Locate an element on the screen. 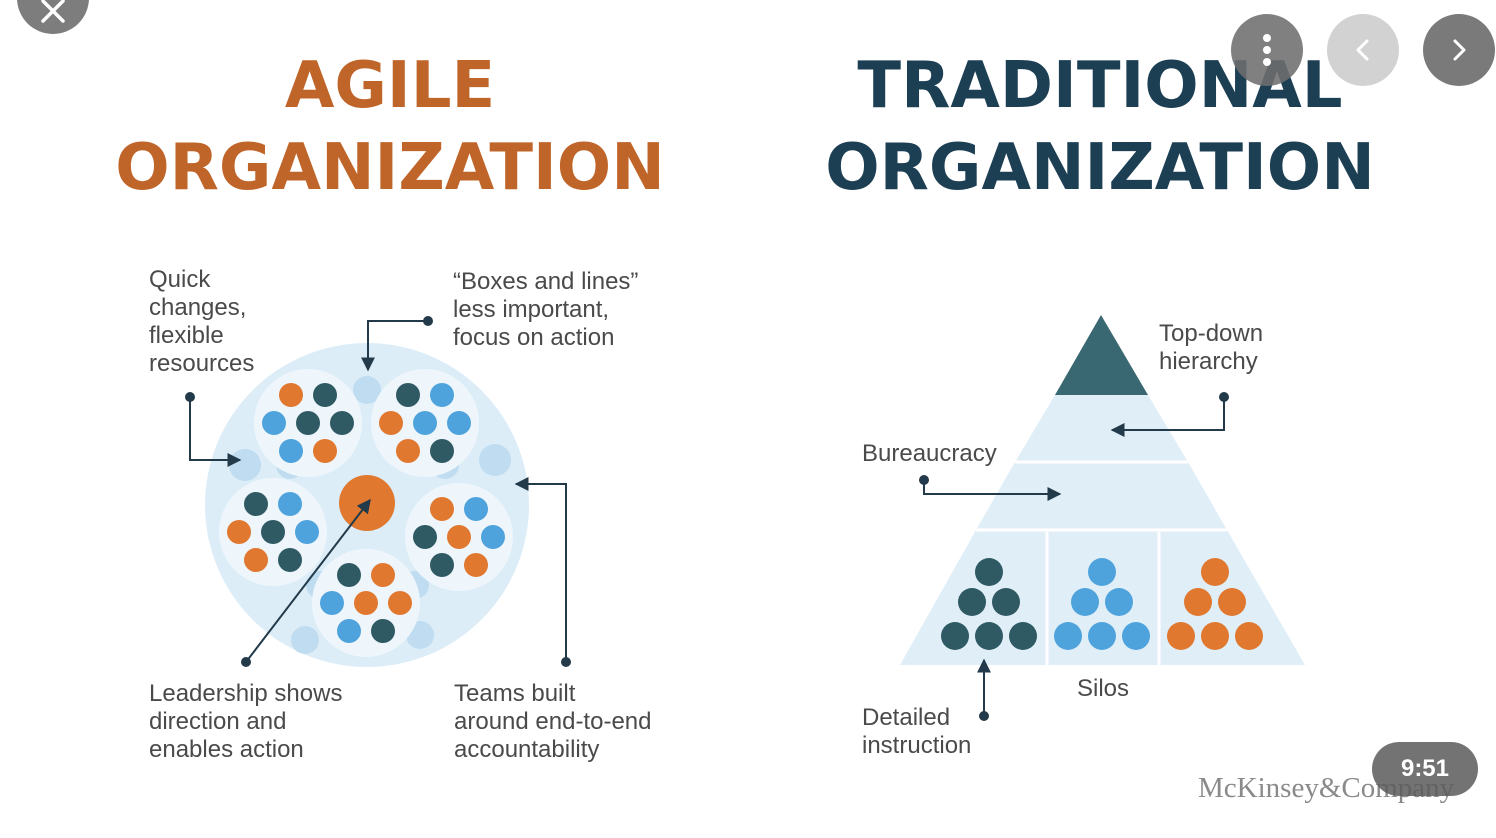 The image size is (1496, 838). chevron-right-icon is located at coordinates (1459, 50).